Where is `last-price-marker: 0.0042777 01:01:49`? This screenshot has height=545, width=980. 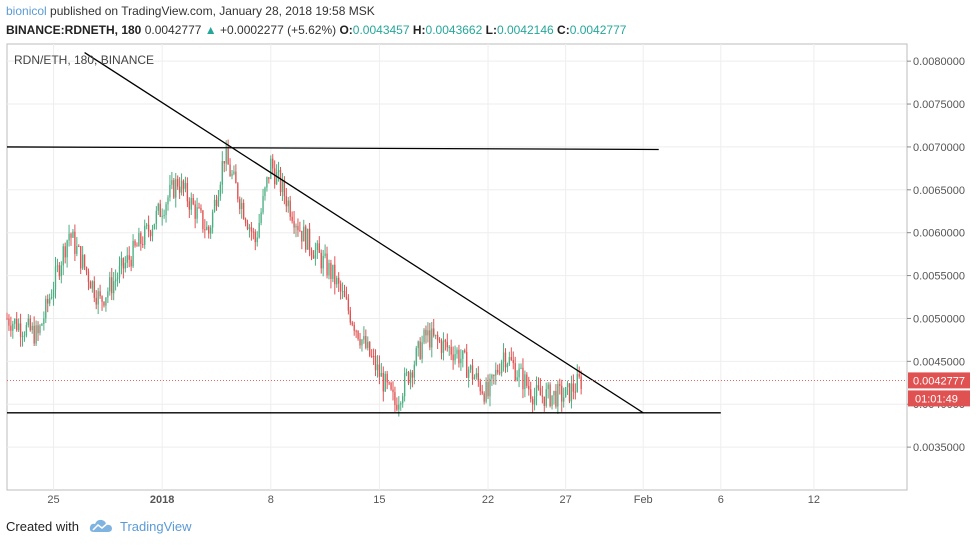 last-price-marker: 0.0042777 01:01:49 is located at coordinates (488, 389).